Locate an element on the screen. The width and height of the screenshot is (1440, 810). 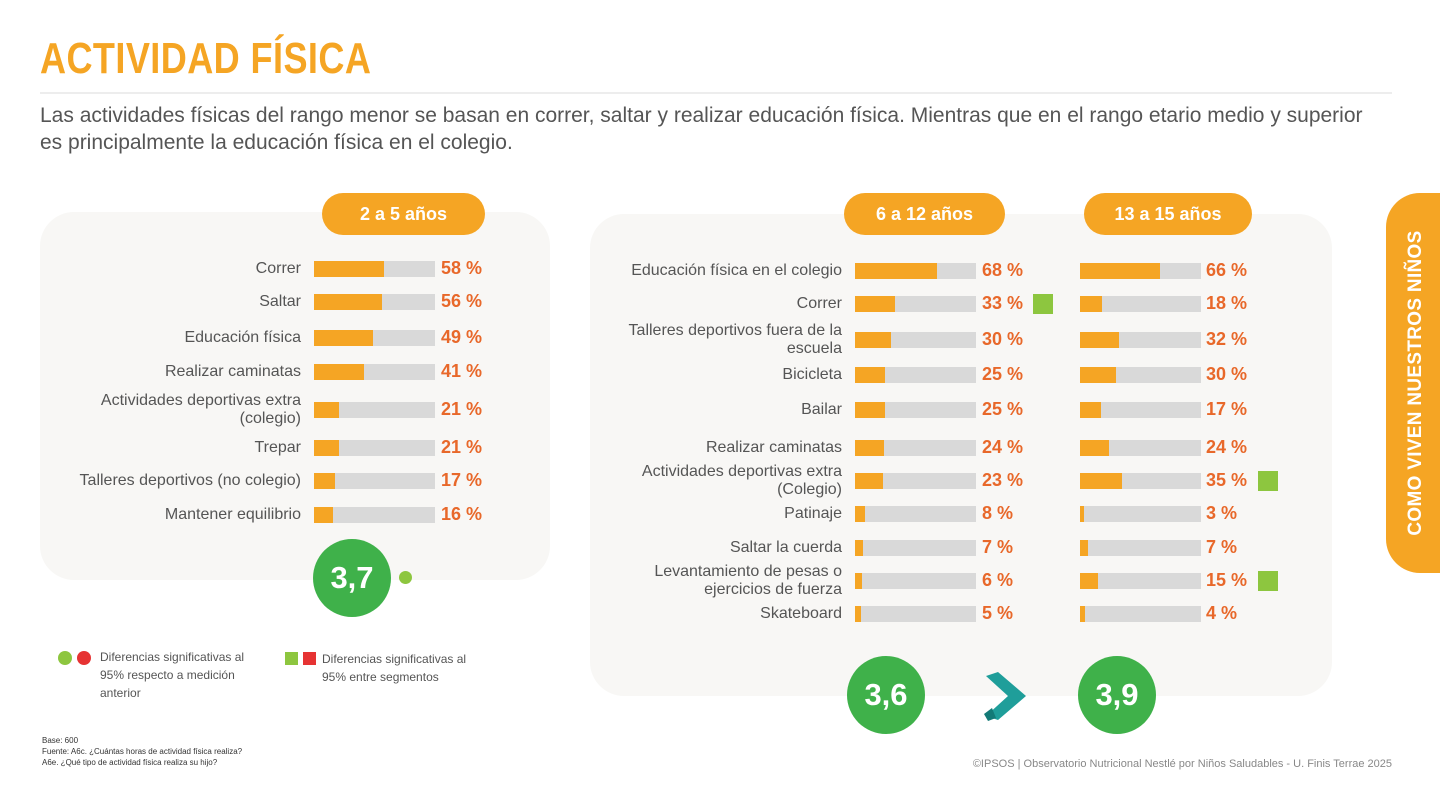
category-label: Talleres deportivos fuera de la escuela is located at coordinates (735, 339).